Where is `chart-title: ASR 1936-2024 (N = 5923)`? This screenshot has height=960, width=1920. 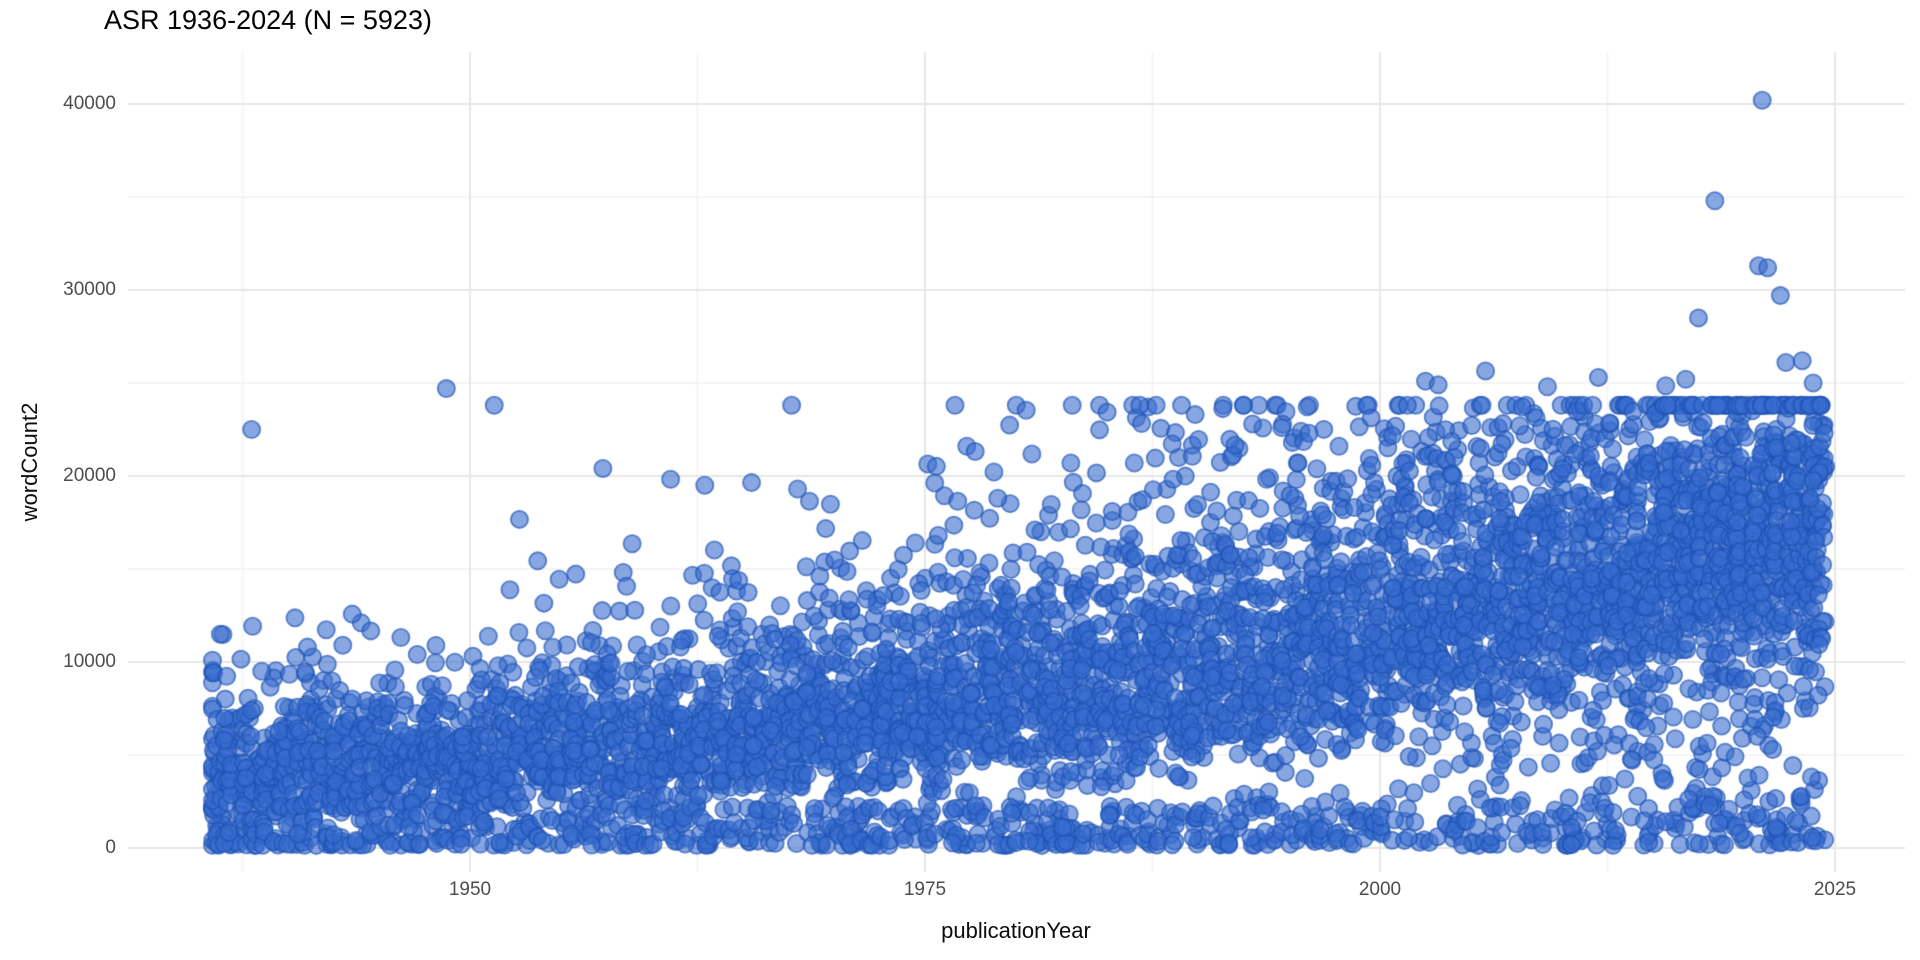
chart-title: ASR 1936-2024 (N = 5923) is located at coordinates (268, 20).